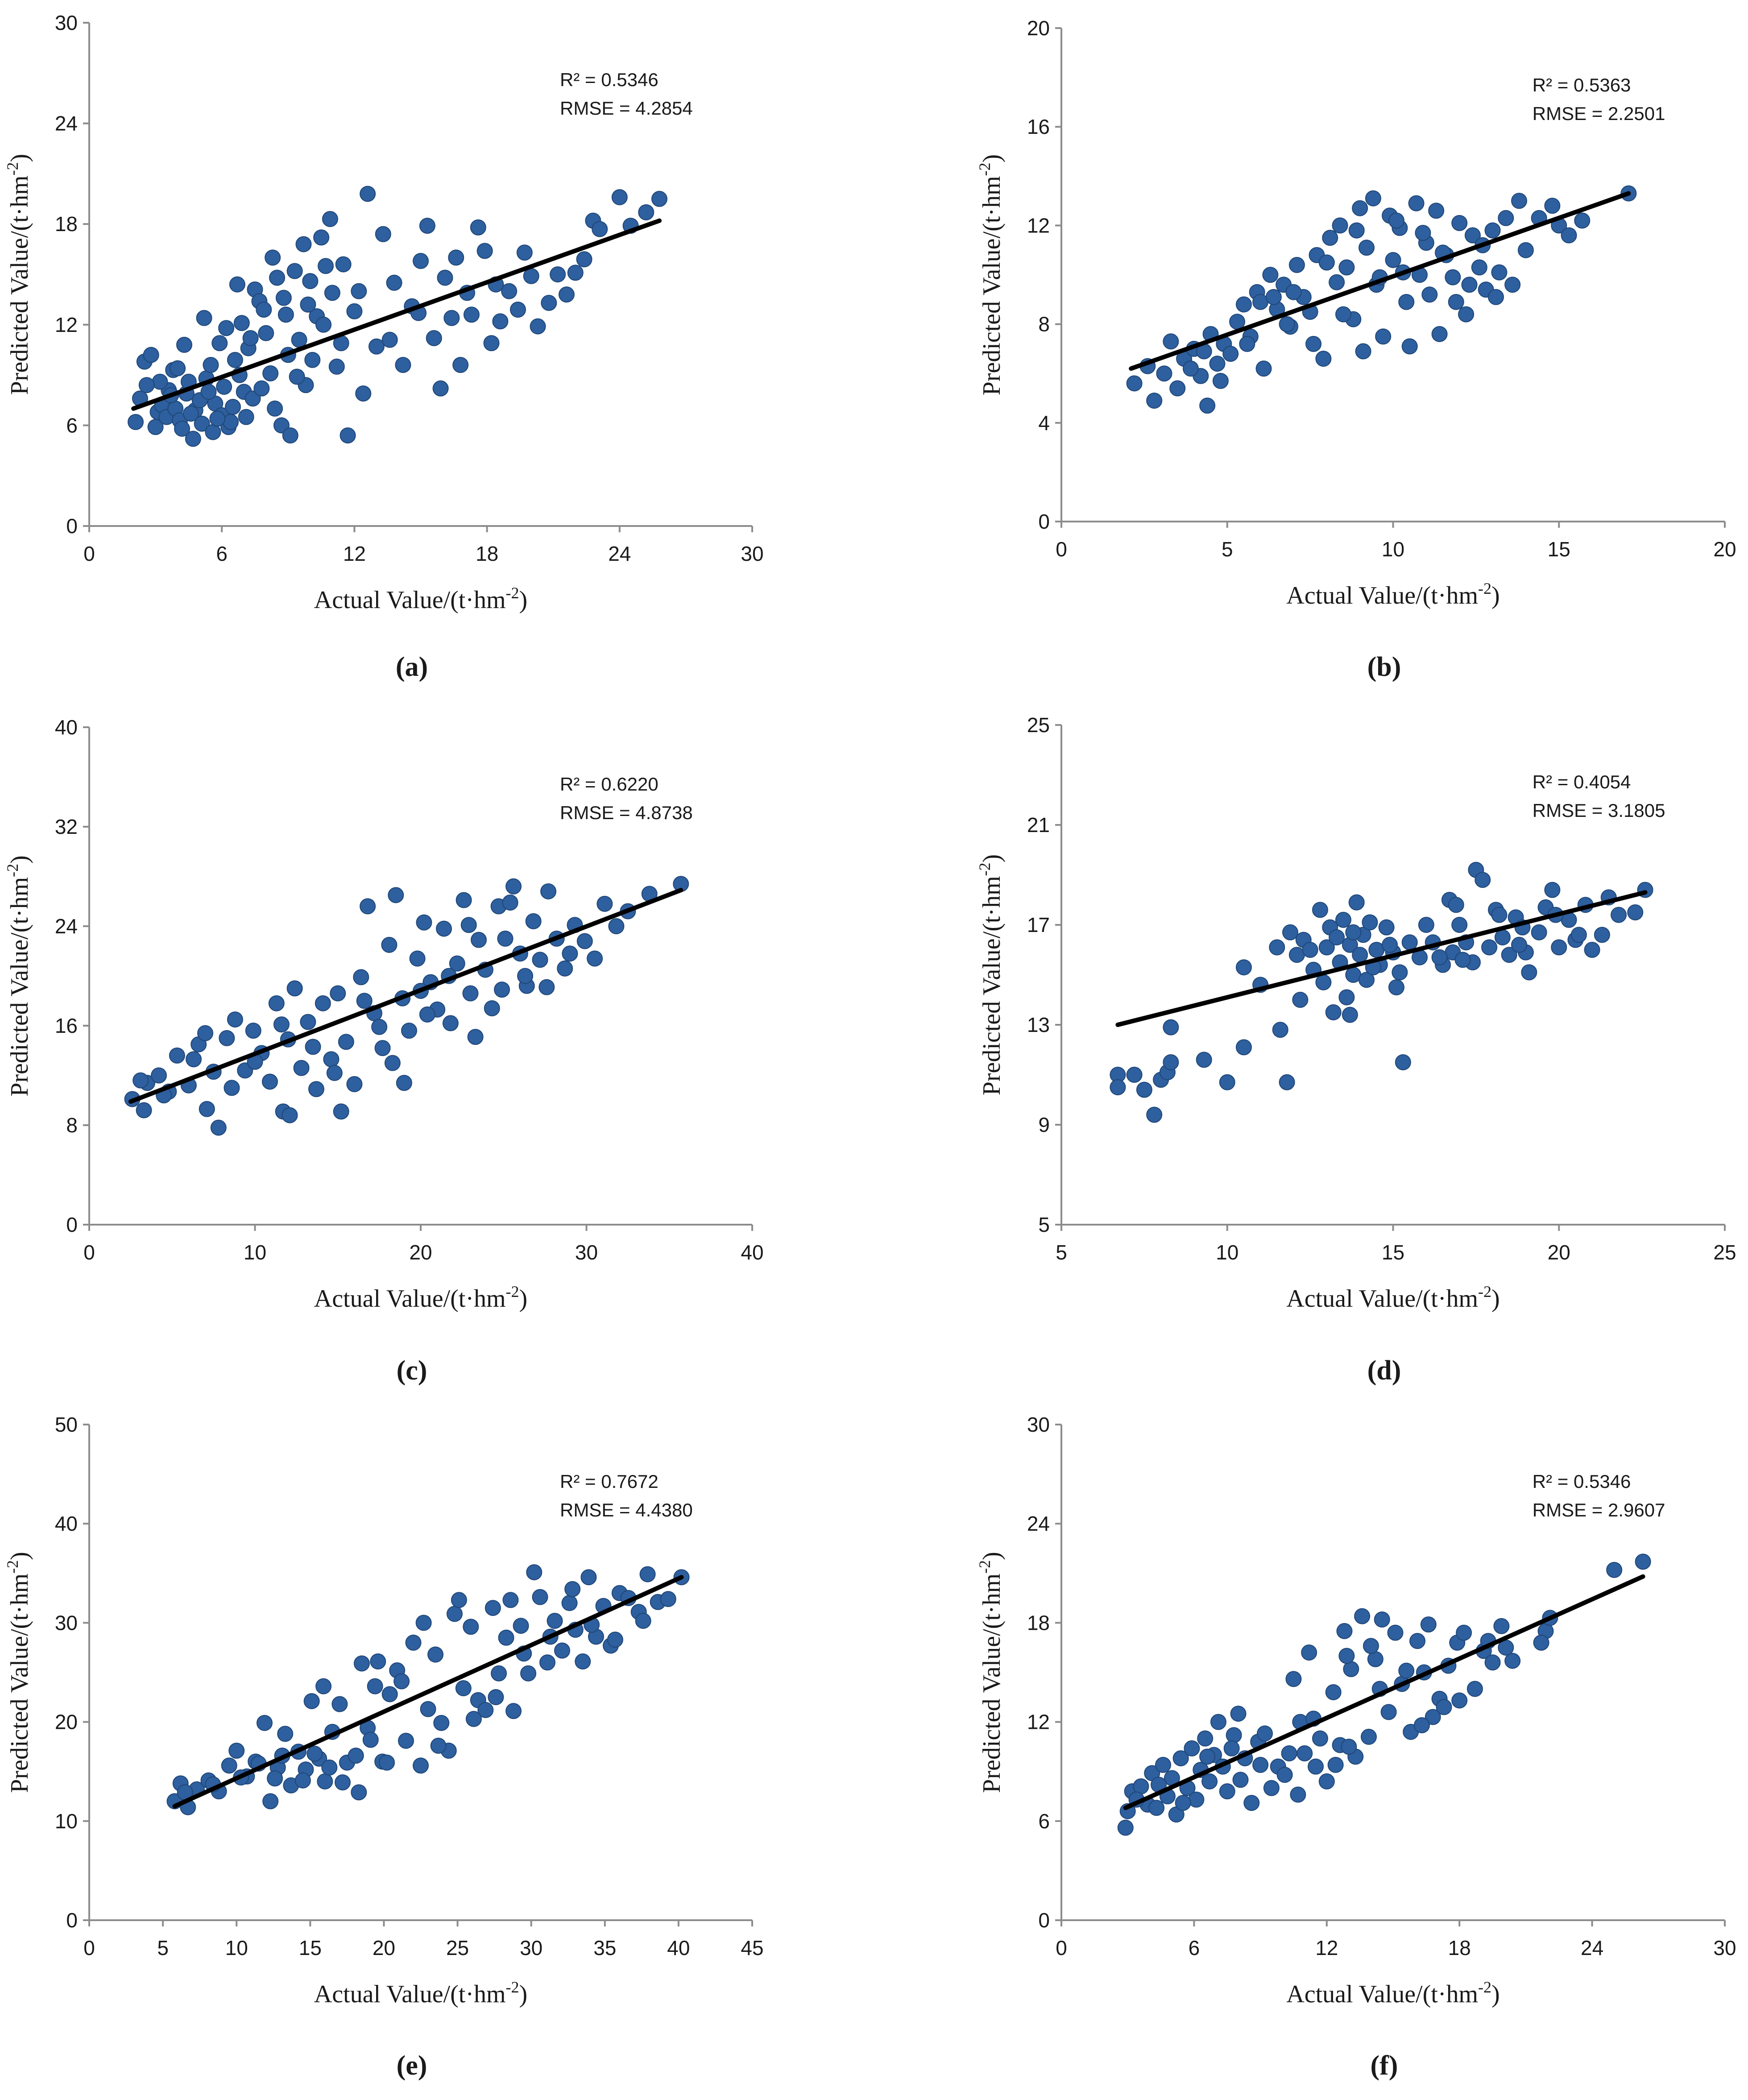 This screenshot has height=2100, width=1748. What do you see at coordinates (1582, 781) in the screenshot?
I see `r-squared-label: R² = 0.4054` at bounding box center [1582, 781].